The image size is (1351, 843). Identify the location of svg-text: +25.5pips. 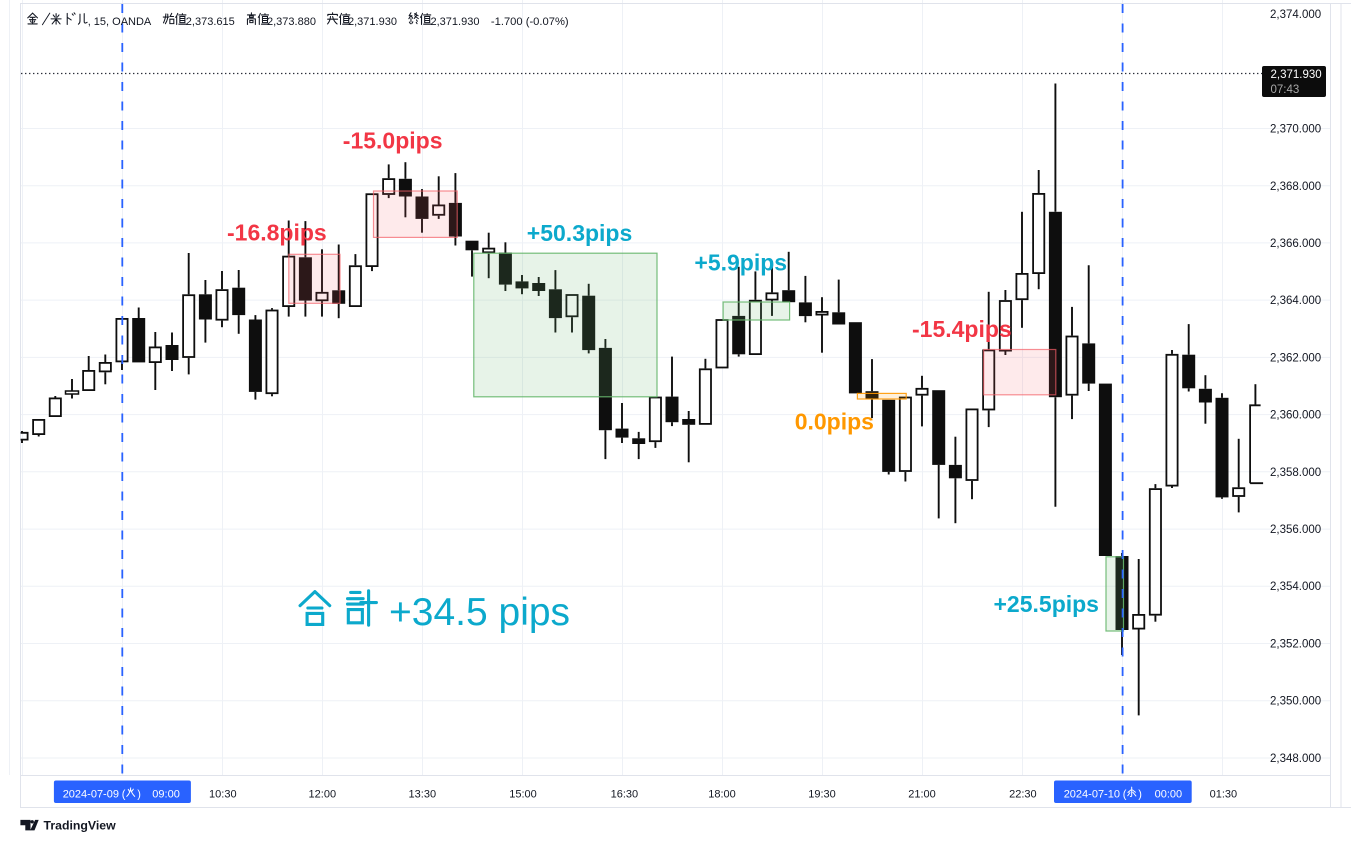
(1046, 604).